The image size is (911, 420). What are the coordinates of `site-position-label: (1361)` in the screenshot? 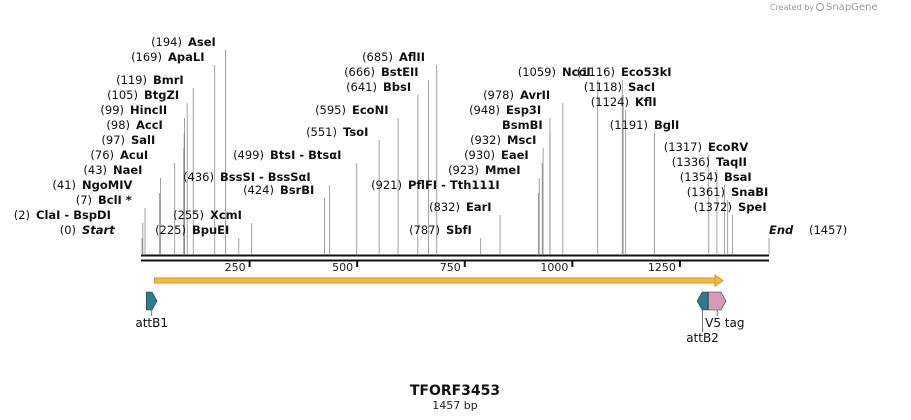 It's located at (706, 192).